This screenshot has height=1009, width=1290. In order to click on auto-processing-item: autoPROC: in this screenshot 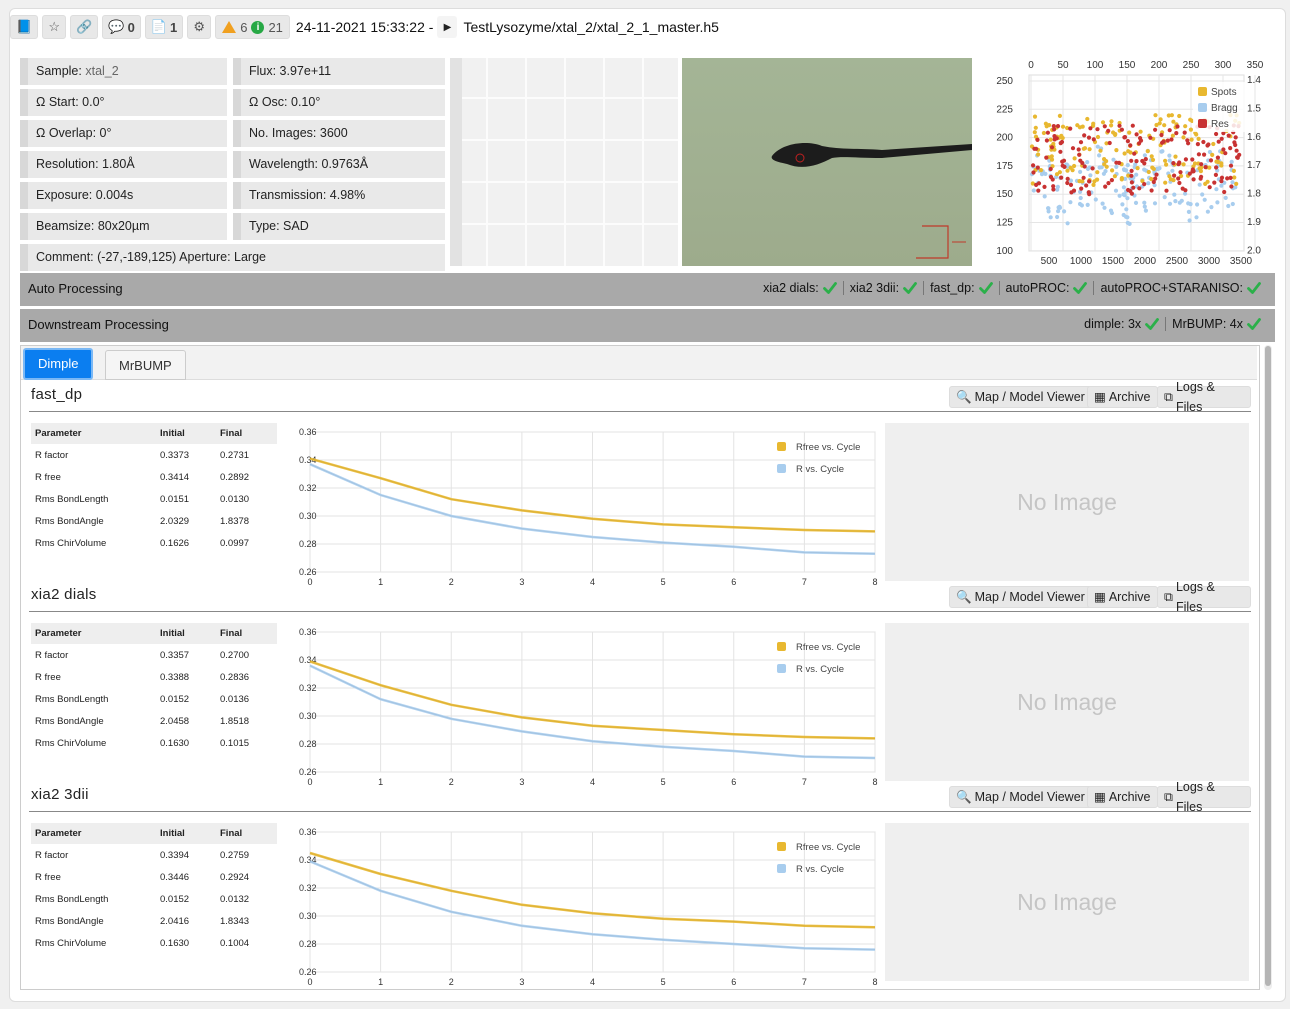, I will do `click(1046, 288)`.